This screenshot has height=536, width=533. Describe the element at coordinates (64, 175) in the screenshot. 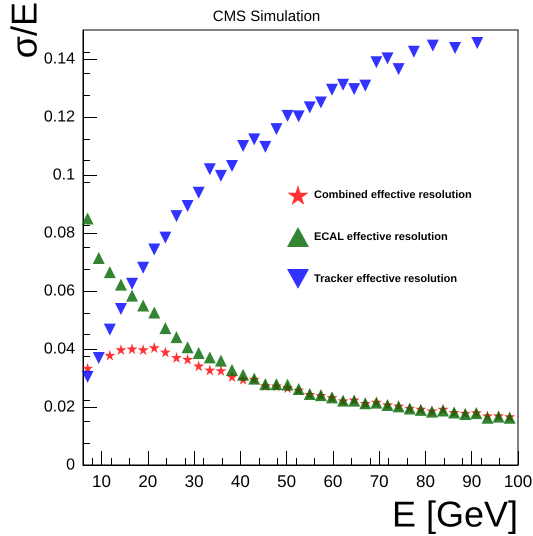

I see `y-tick-label: 0.1` at that location.